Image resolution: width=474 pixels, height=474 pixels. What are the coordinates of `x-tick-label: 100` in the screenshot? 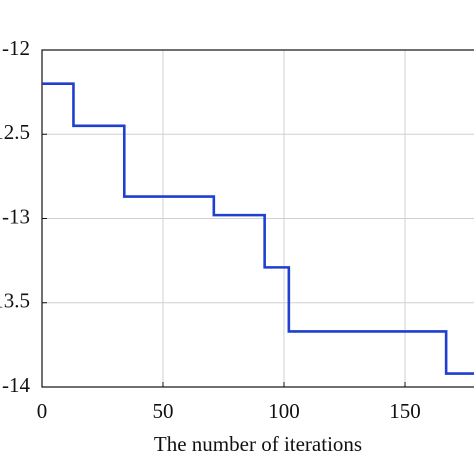 It's located at (284, 411).